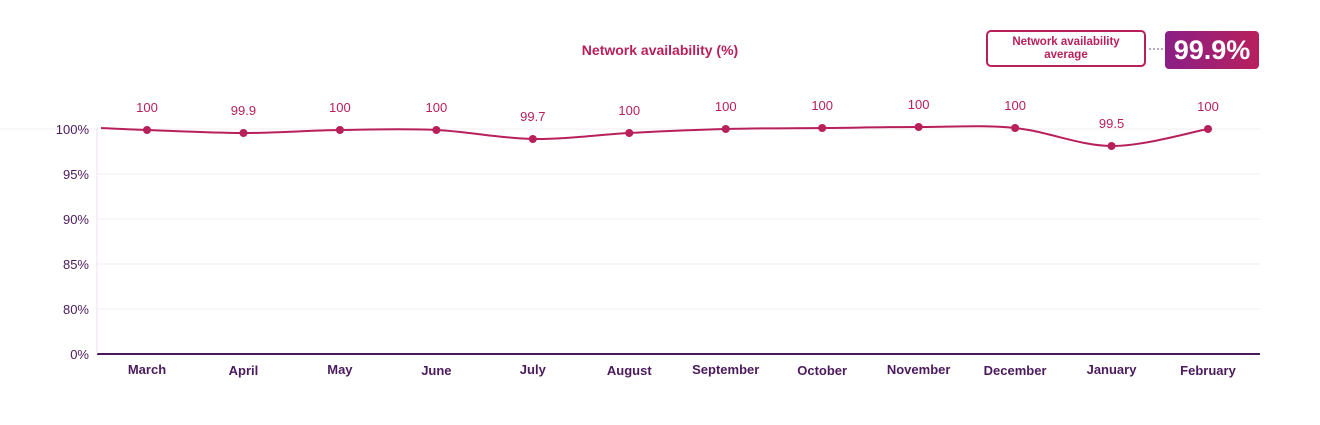 This screenshot has width=1320, height=425. What do you see at coordinates (660, 50) in the screenshot?
I see `chart-title: Network availability (%)` at bounding box center [660, 50].